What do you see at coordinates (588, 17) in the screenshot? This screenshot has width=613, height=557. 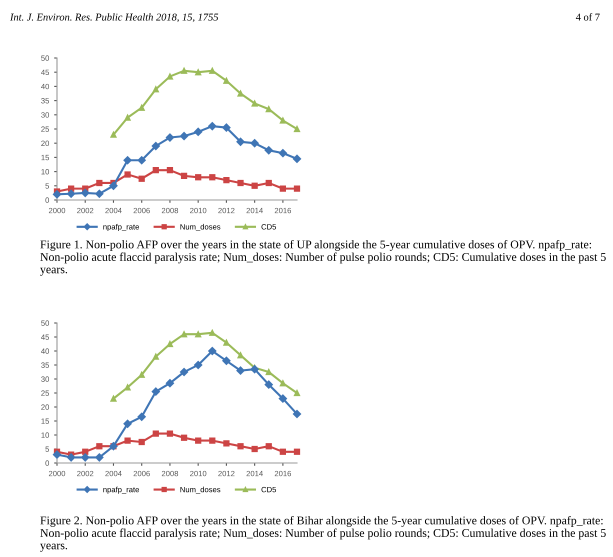 I see `text: 4 of 7` at bounding box center [588, 17].